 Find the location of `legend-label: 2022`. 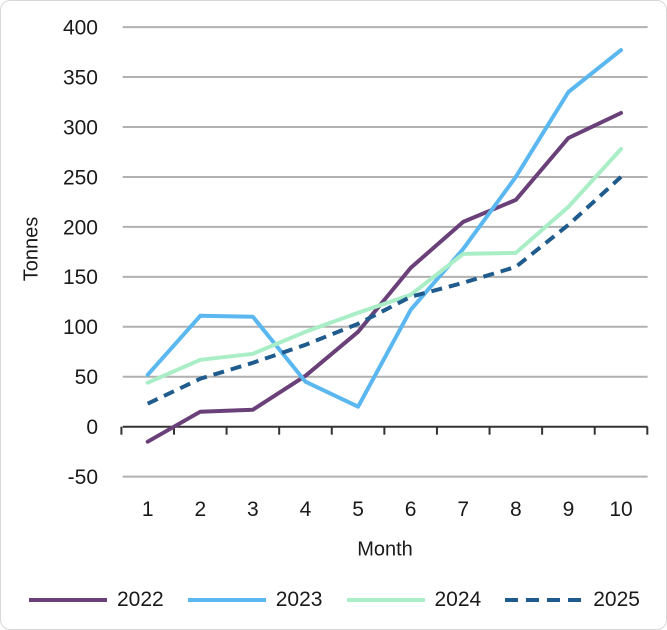

legend-label: 2022 is located at coordinates (140, 599).